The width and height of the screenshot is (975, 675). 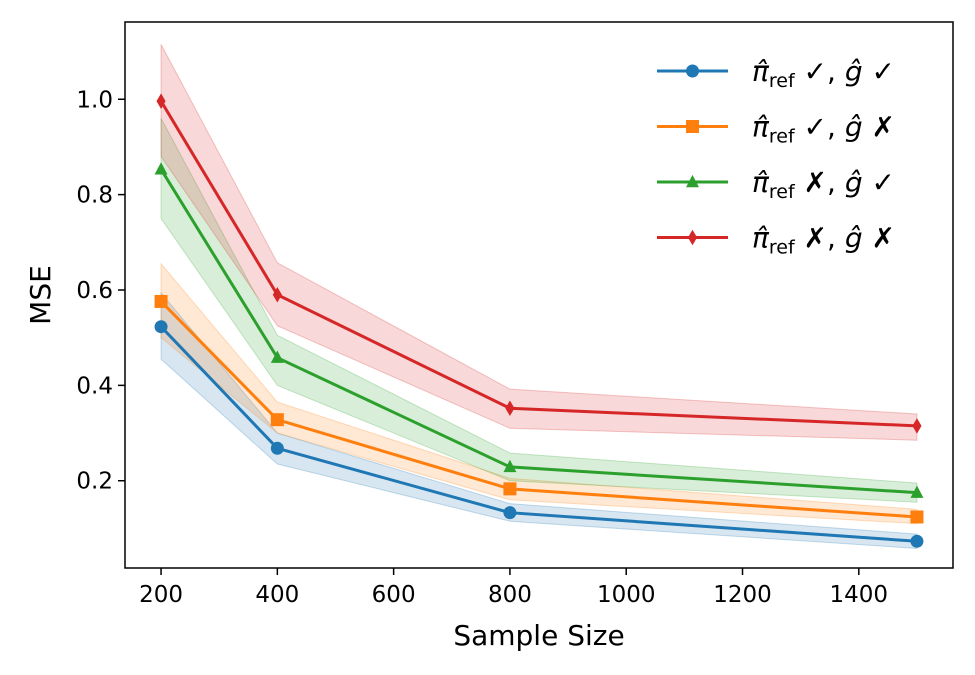 What do you see at coordinates (742, 595) in the screenshot?
I see `x-tick-label: 1200` at bounding box center [742, 595].